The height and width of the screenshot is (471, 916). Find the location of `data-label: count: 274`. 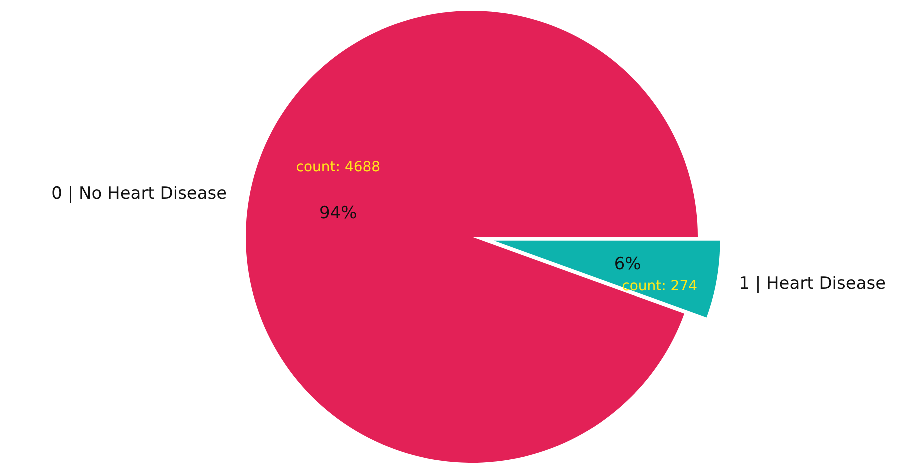

data-label: count: 274 is located at coordinates (660, 286).